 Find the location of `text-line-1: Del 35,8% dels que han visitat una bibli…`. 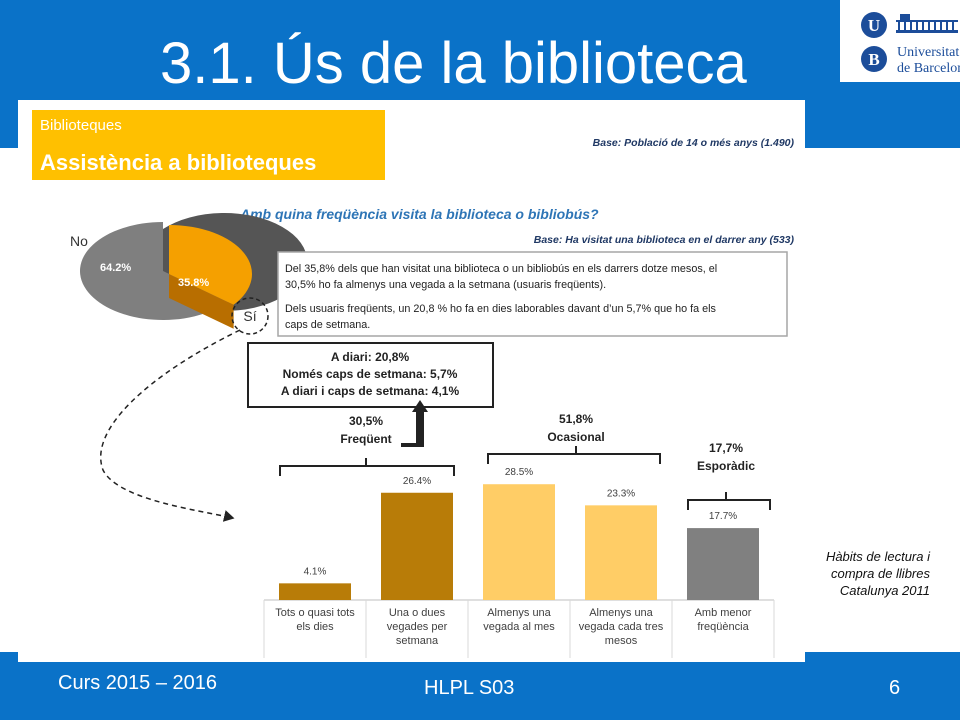

text-line-1: Del 35,8% dels que han visitat una bibli… is located at coordinates (501, 269).